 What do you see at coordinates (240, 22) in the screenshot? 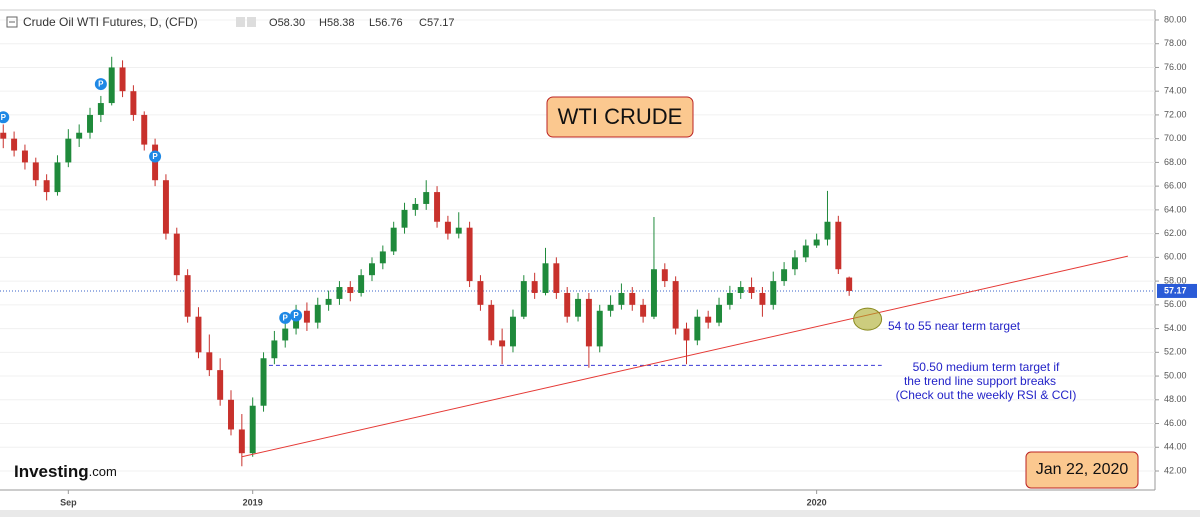
I see `eye-icon` at bounding box center [240, 22].